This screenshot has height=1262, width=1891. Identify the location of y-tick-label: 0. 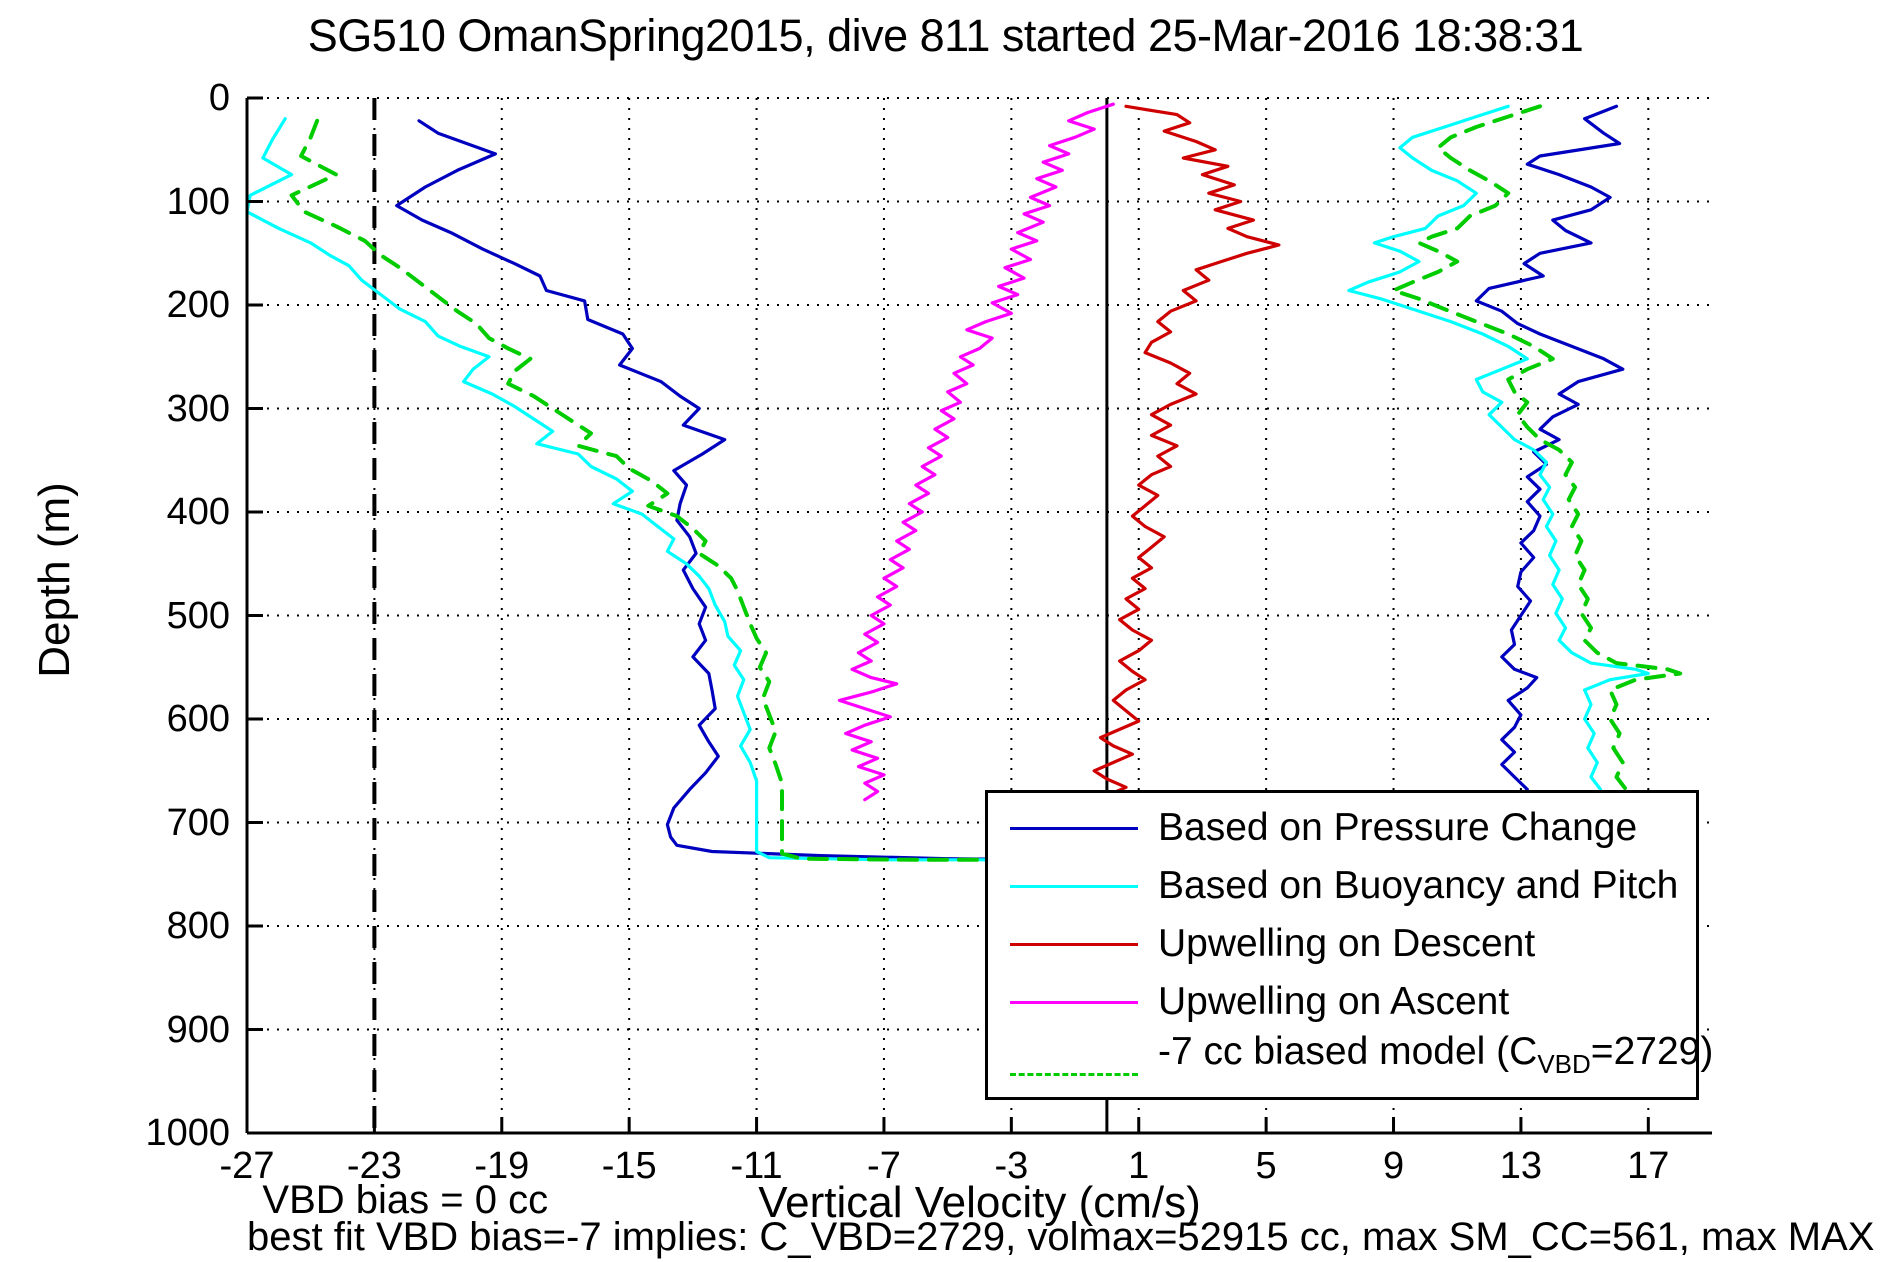
(219, 98).